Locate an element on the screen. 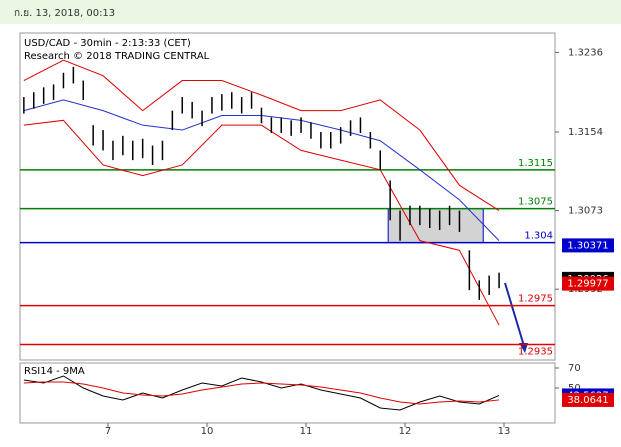 Image resolution: width=621 pixels, height=447 pixels. rsi-line is located at coordinates (261, 393).